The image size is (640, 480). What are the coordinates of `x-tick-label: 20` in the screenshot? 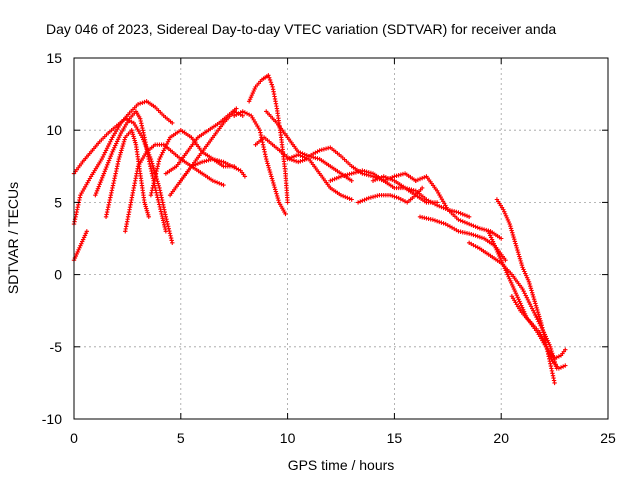 It's located at (501, 438).